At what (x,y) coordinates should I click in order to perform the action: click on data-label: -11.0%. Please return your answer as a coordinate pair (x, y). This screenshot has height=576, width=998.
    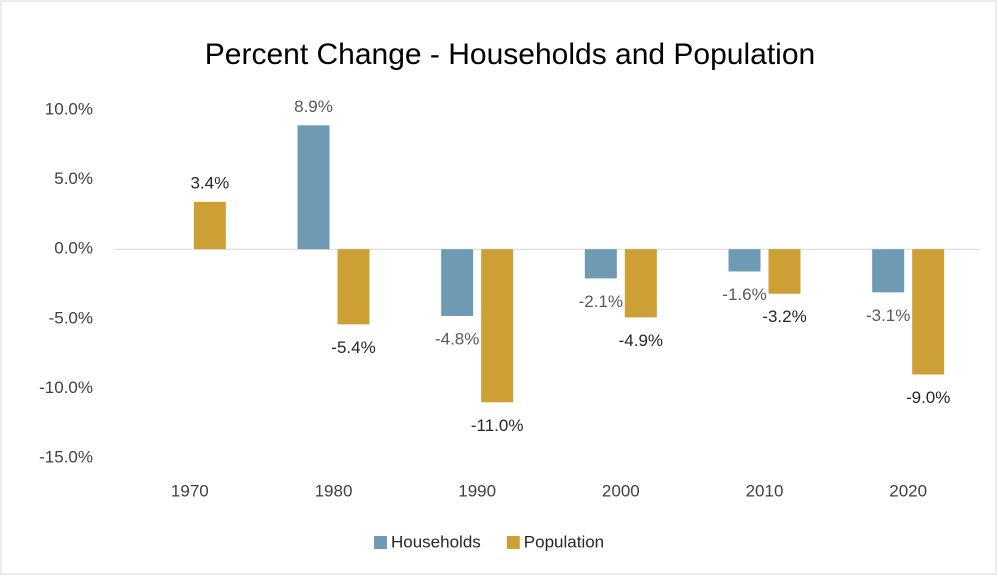
    Looking at the image, I should click on (497, 425).